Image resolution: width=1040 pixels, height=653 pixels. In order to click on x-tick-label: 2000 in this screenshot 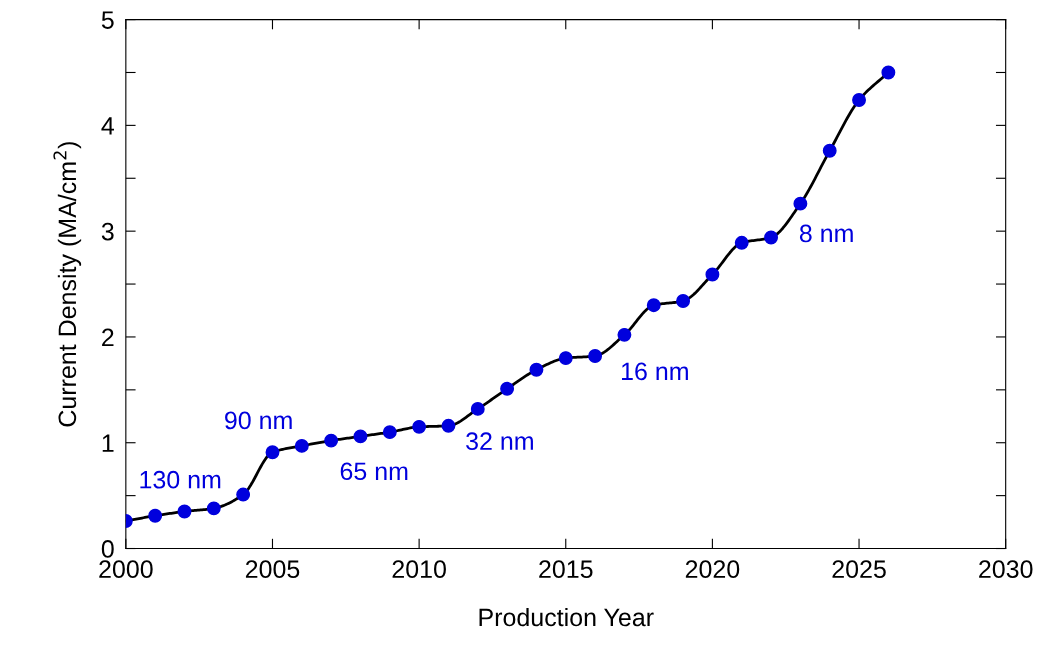, I will do `click(126, 569)`.